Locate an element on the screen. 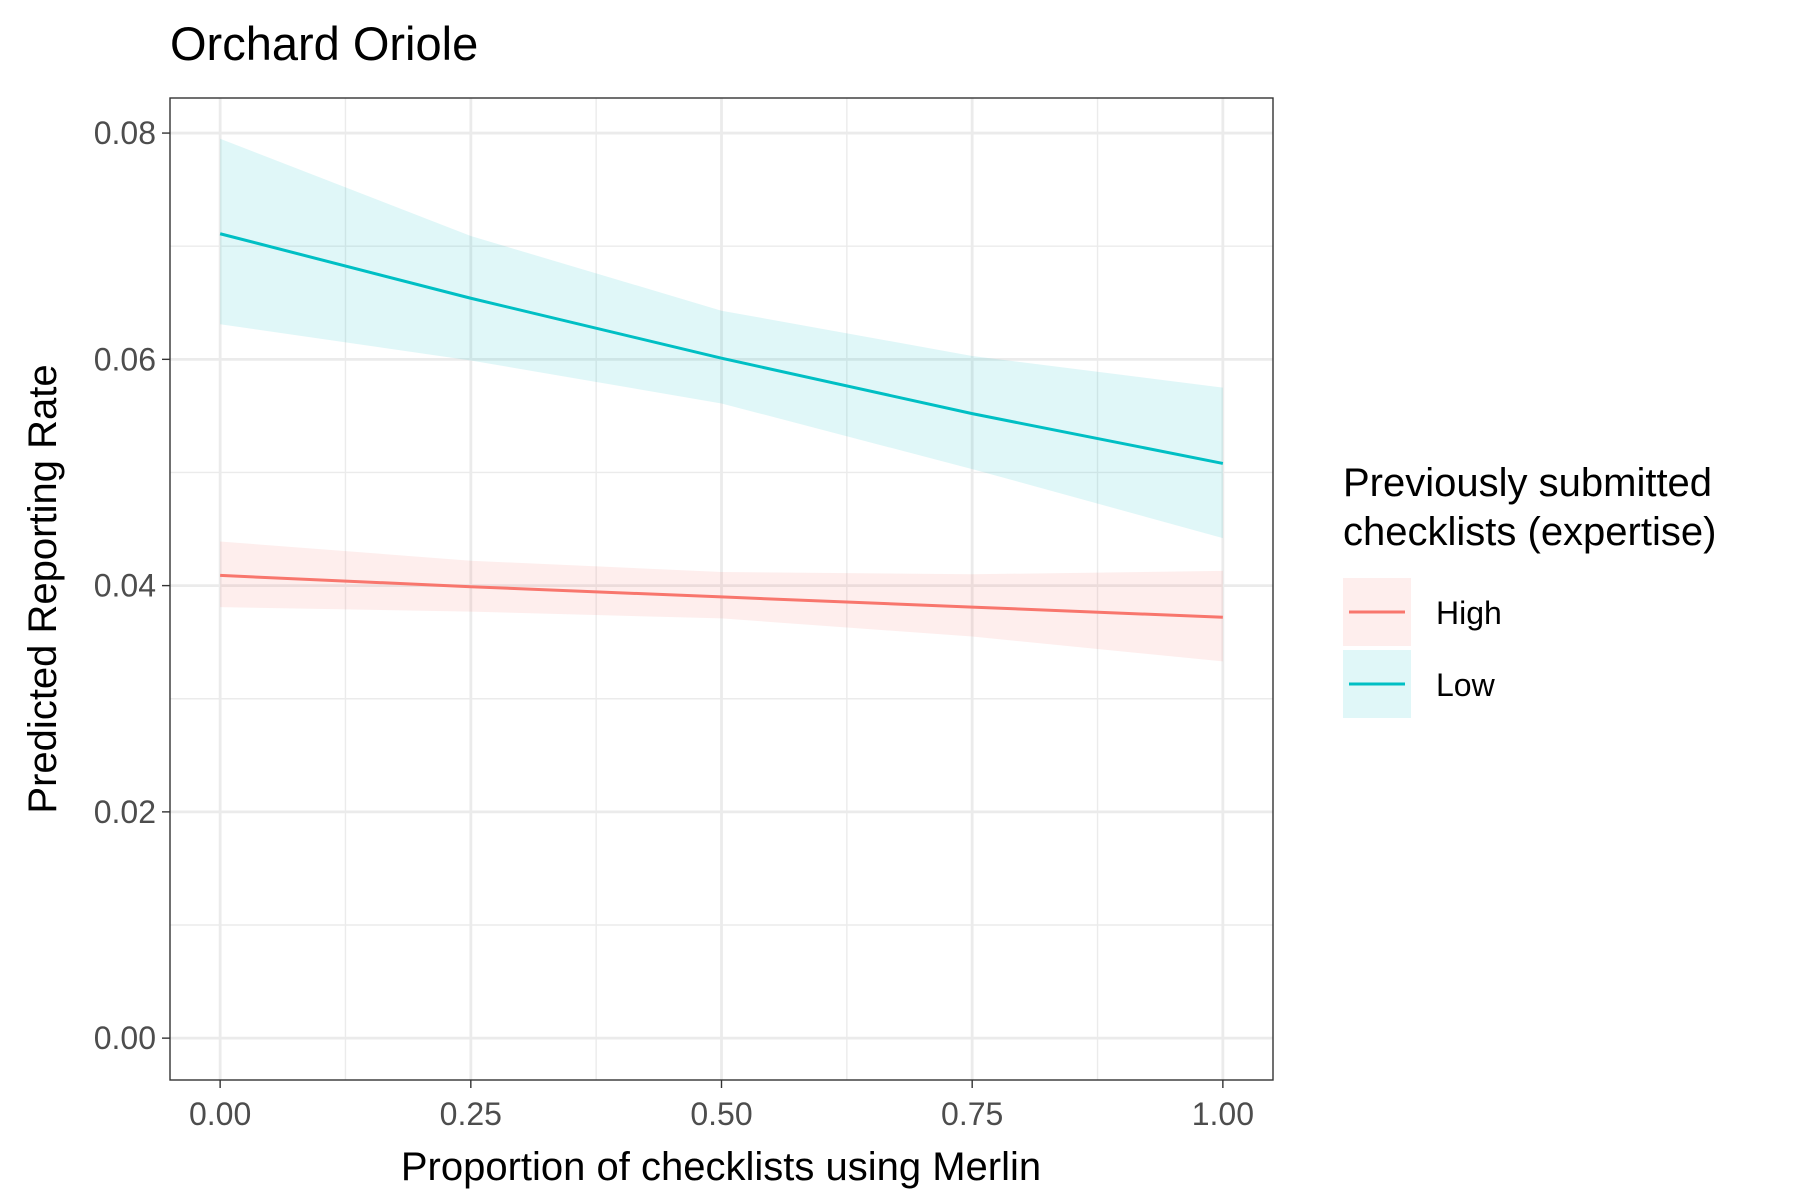 Image resolution: width=1800 pixels, height=1200 pixels. x-tick-label: 0.75 is located at coordinates (972, 1114).